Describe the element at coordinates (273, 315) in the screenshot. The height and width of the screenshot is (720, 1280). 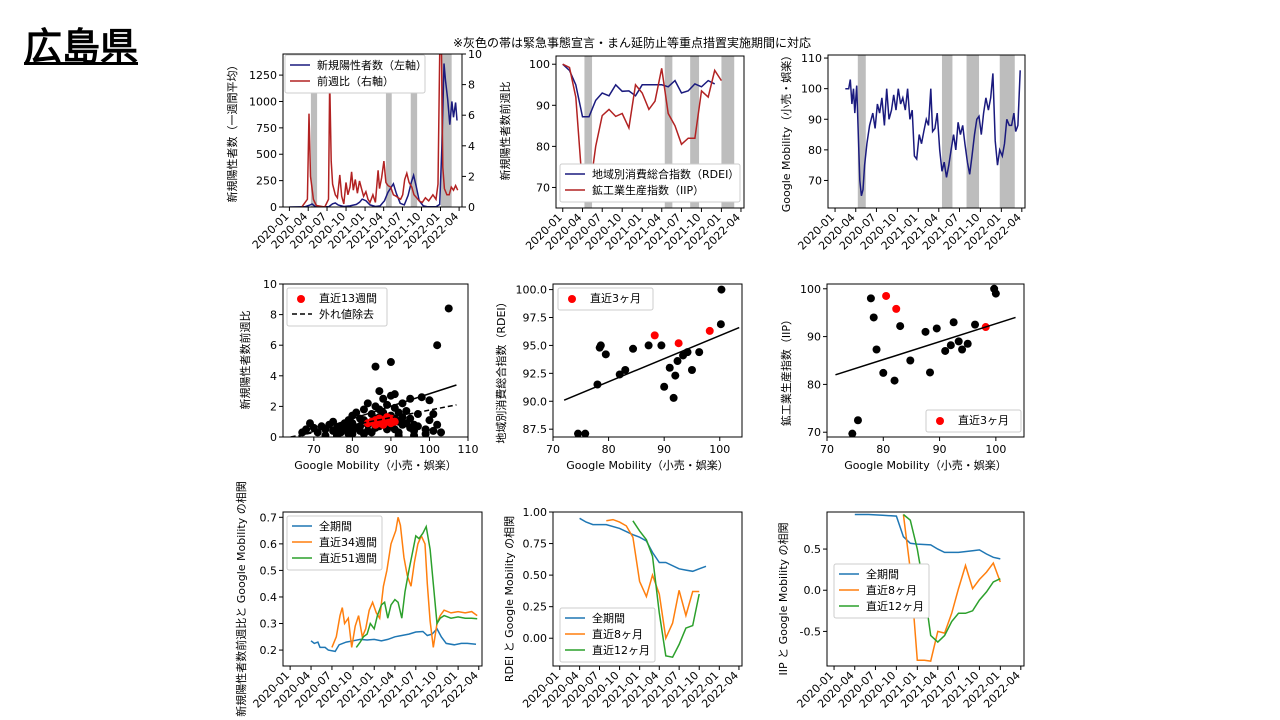
I see `scatter_cases-ytick-label: 8` at that location.